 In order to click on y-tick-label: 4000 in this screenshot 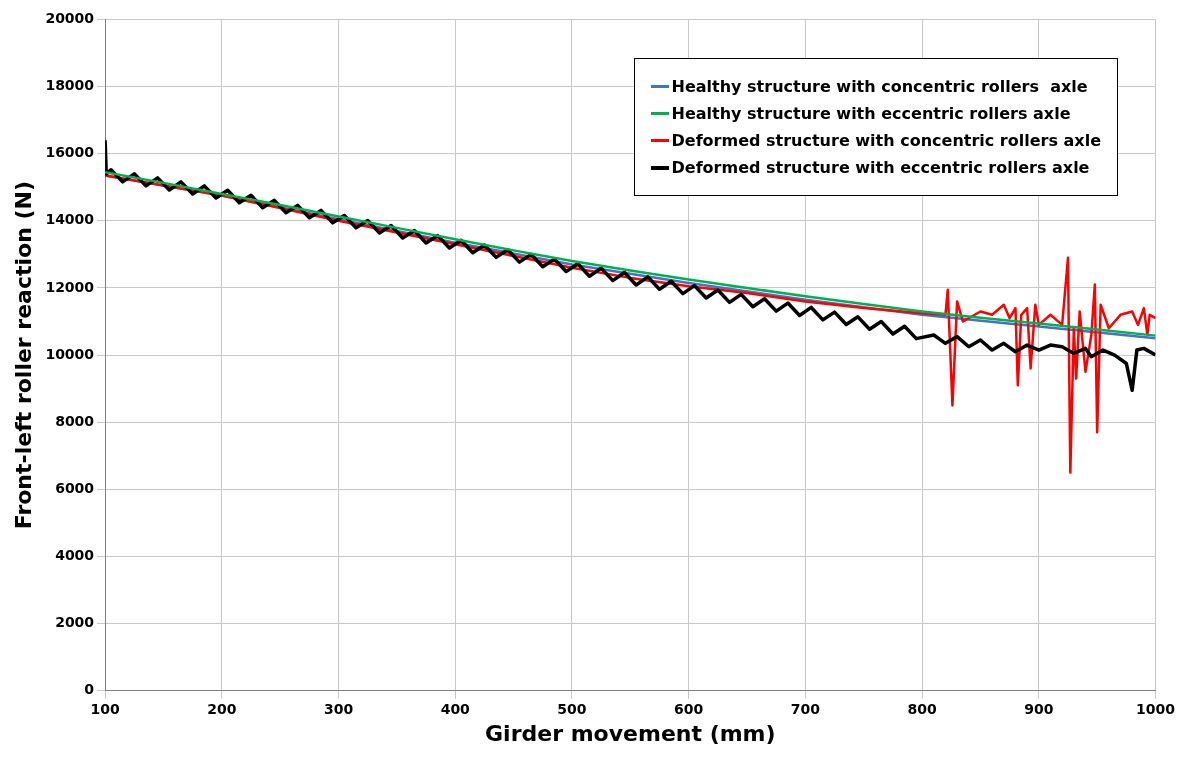, I will do `click(75, 555)`.